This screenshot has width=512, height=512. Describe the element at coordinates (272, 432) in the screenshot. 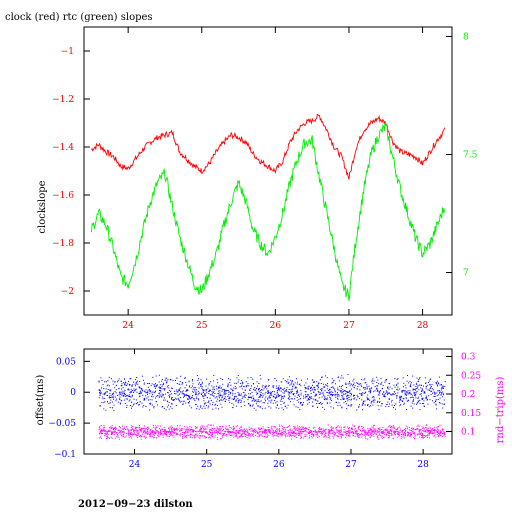

I see `rndtrip-scatter` at that location.